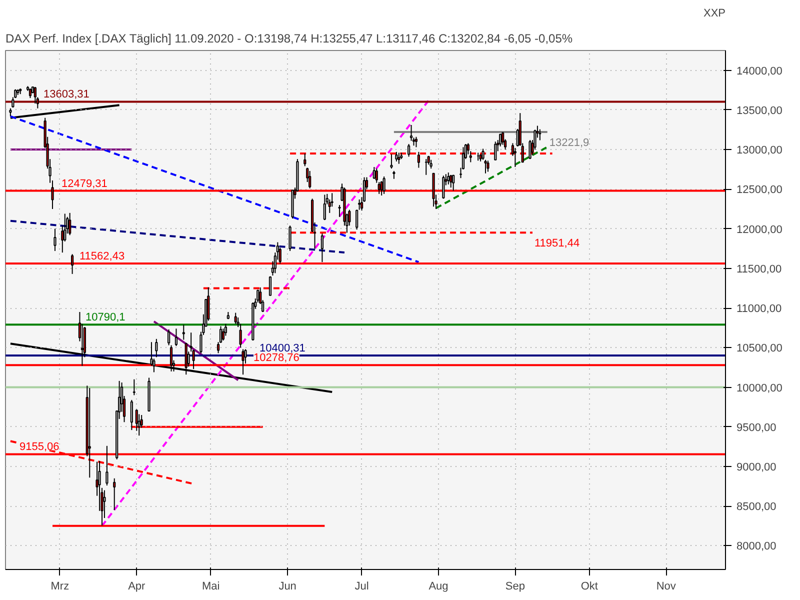 Image resolution: width=800 pixels, height=600 pixels. I want to click on x-tick-label: Mai, so click(211, 586).